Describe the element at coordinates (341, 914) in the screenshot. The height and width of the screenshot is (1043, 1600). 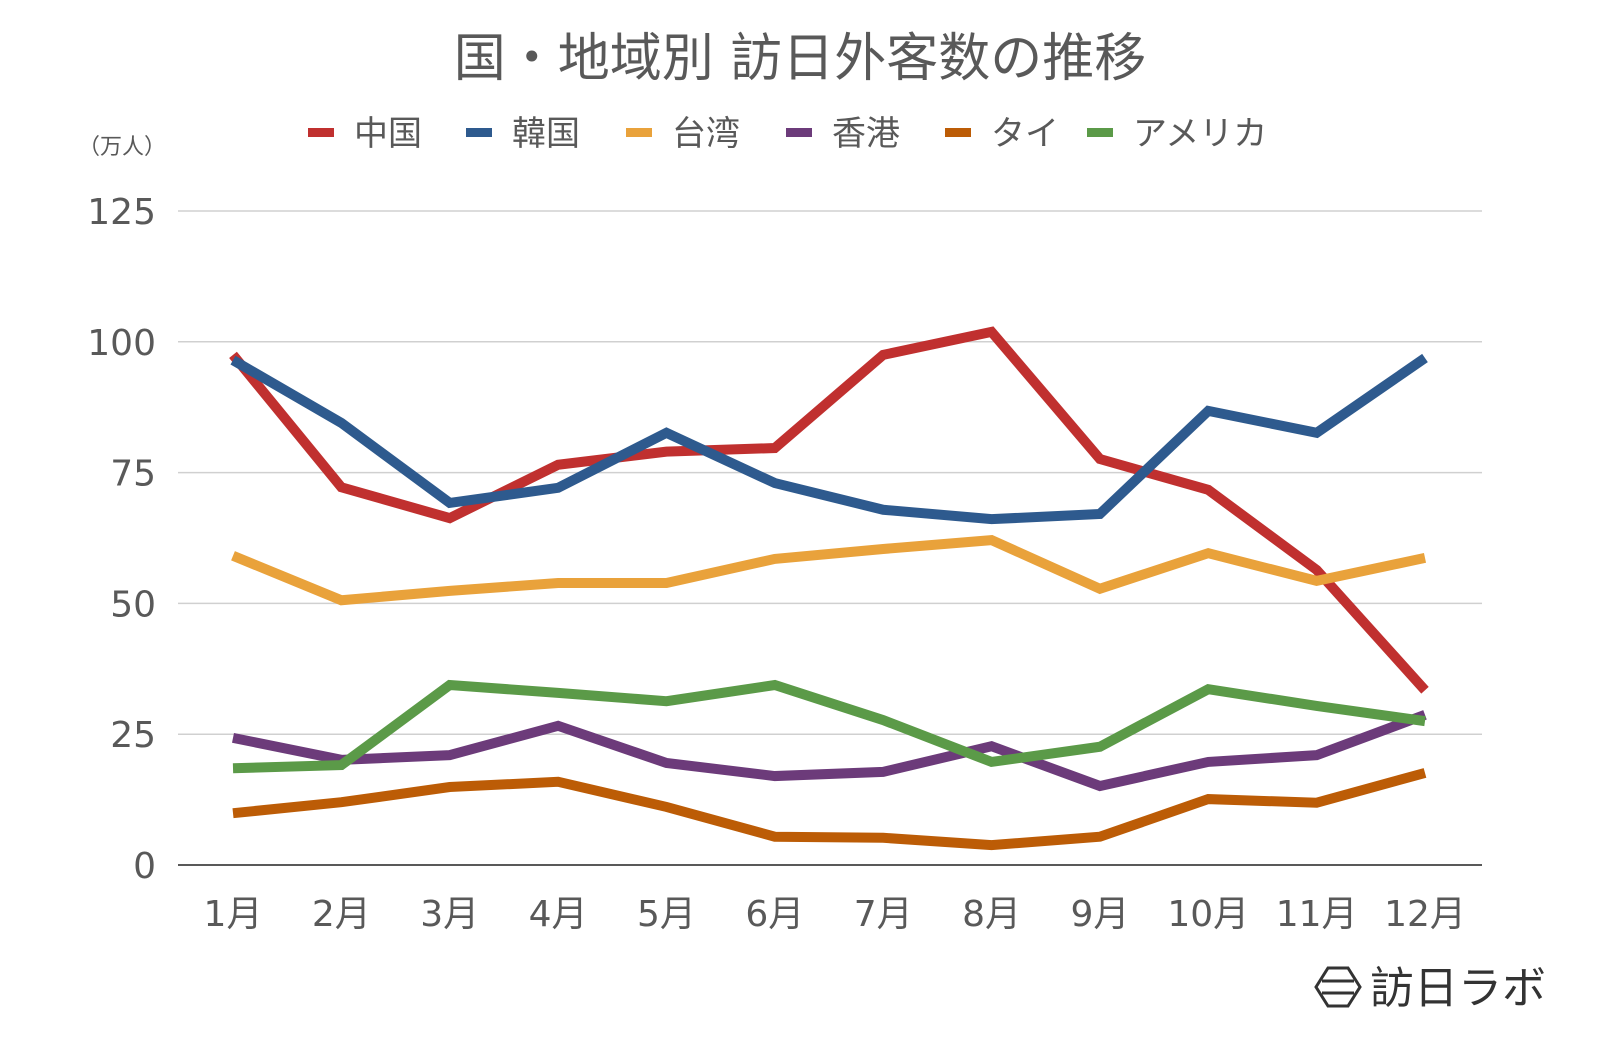
I see `x-tick-label: 2月` at that location.